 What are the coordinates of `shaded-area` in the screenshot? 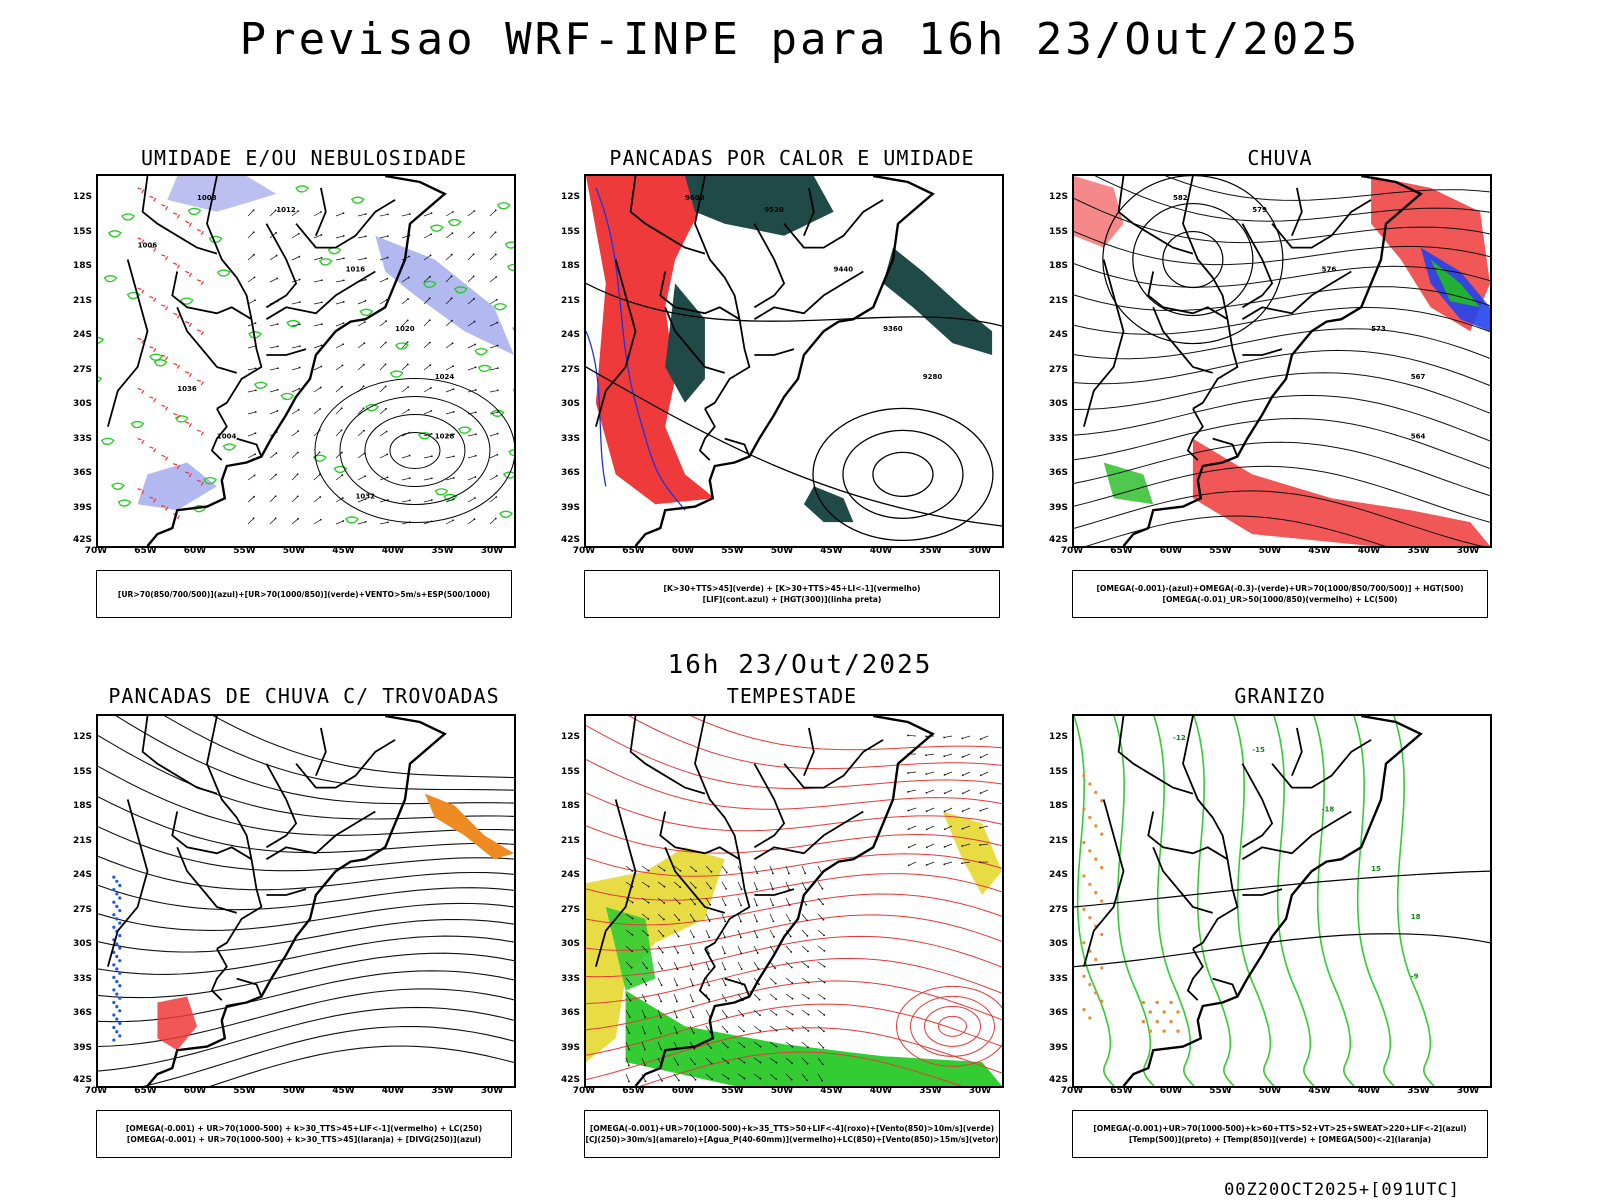 It's located at (650, 340).